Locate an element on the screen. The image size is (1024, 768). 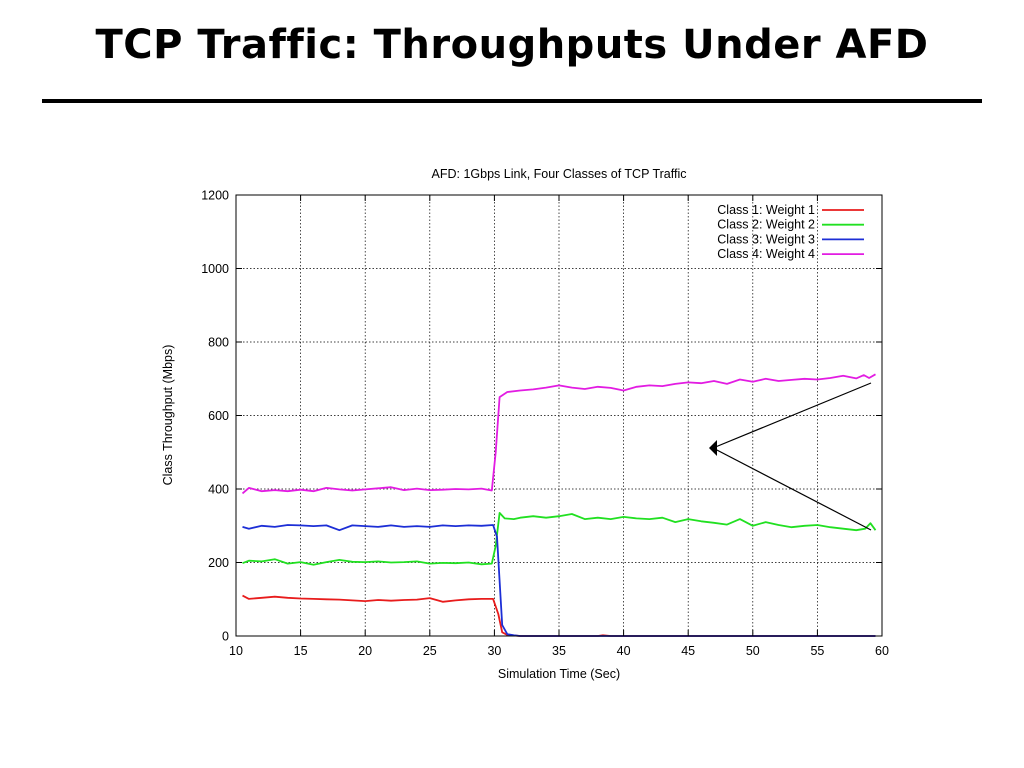
x-tick-label: 40 is located at coordinates (624, 651).